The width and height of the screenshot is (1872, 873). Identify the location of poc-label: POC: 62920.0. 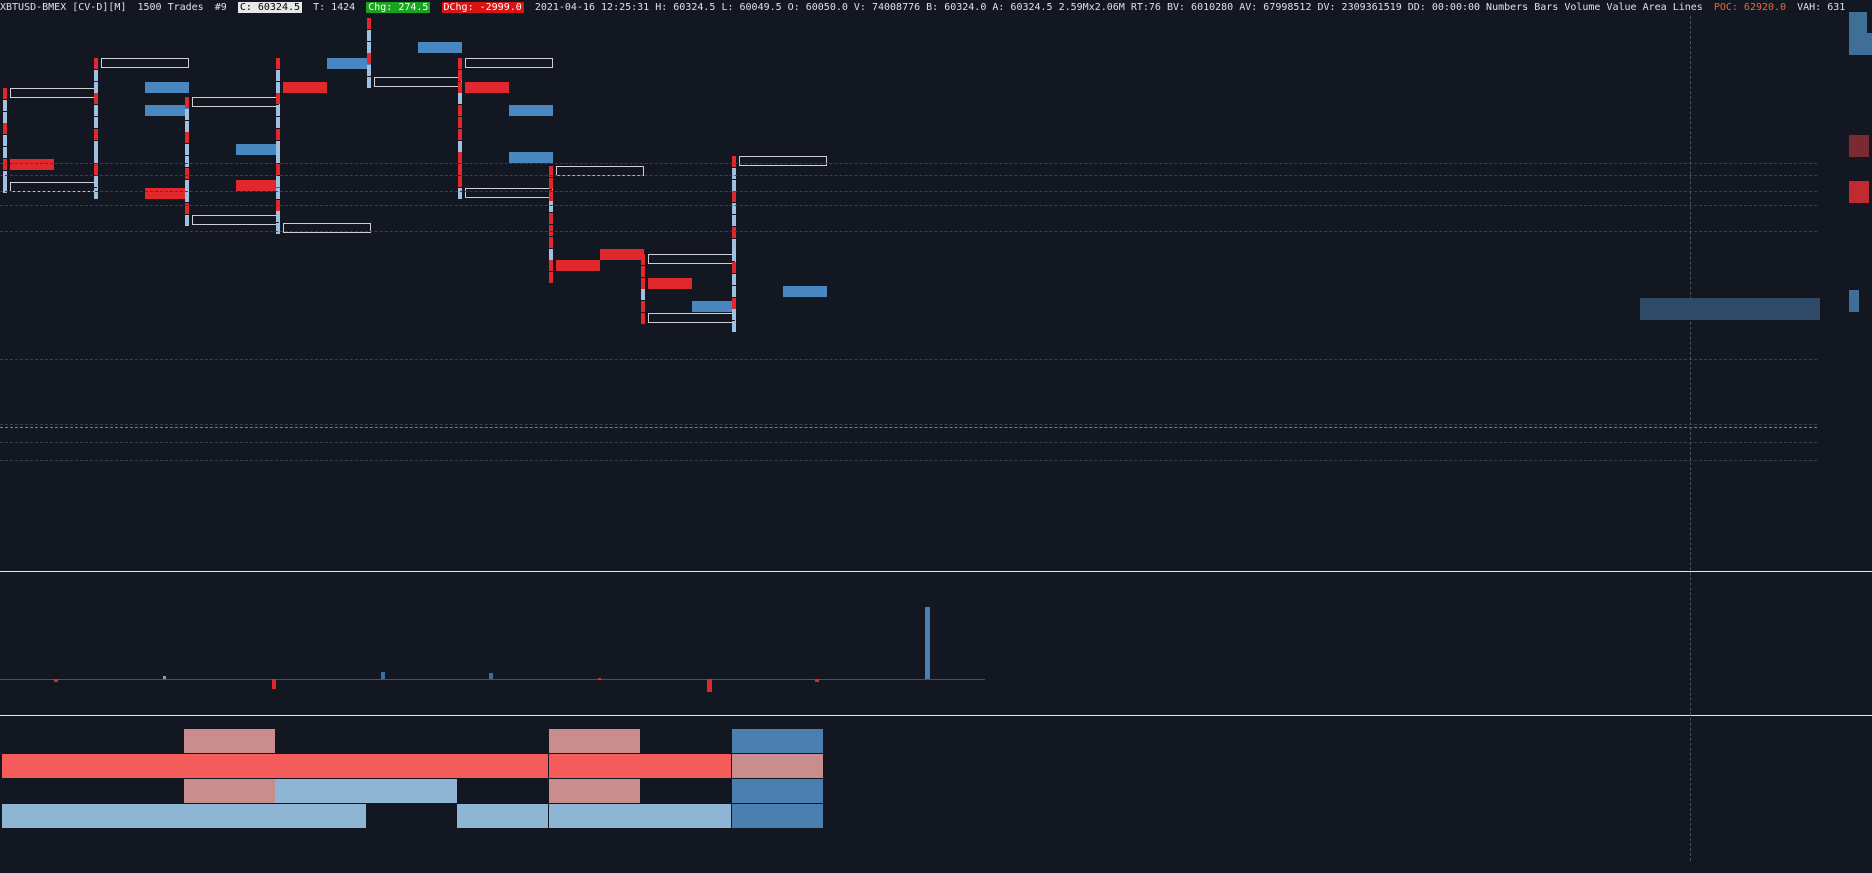
(1750, 7).